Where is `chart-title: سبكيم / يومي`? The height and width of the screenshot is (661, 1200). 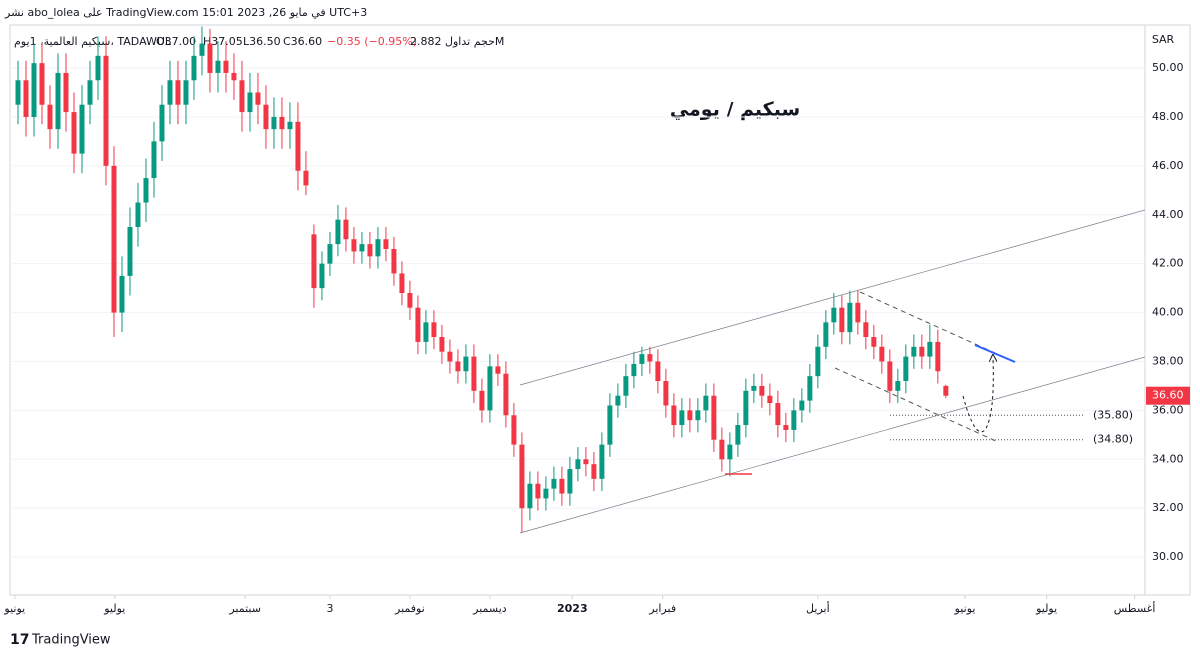 chart-title: سبكيم / يومي is located at coordinates (735, 110).